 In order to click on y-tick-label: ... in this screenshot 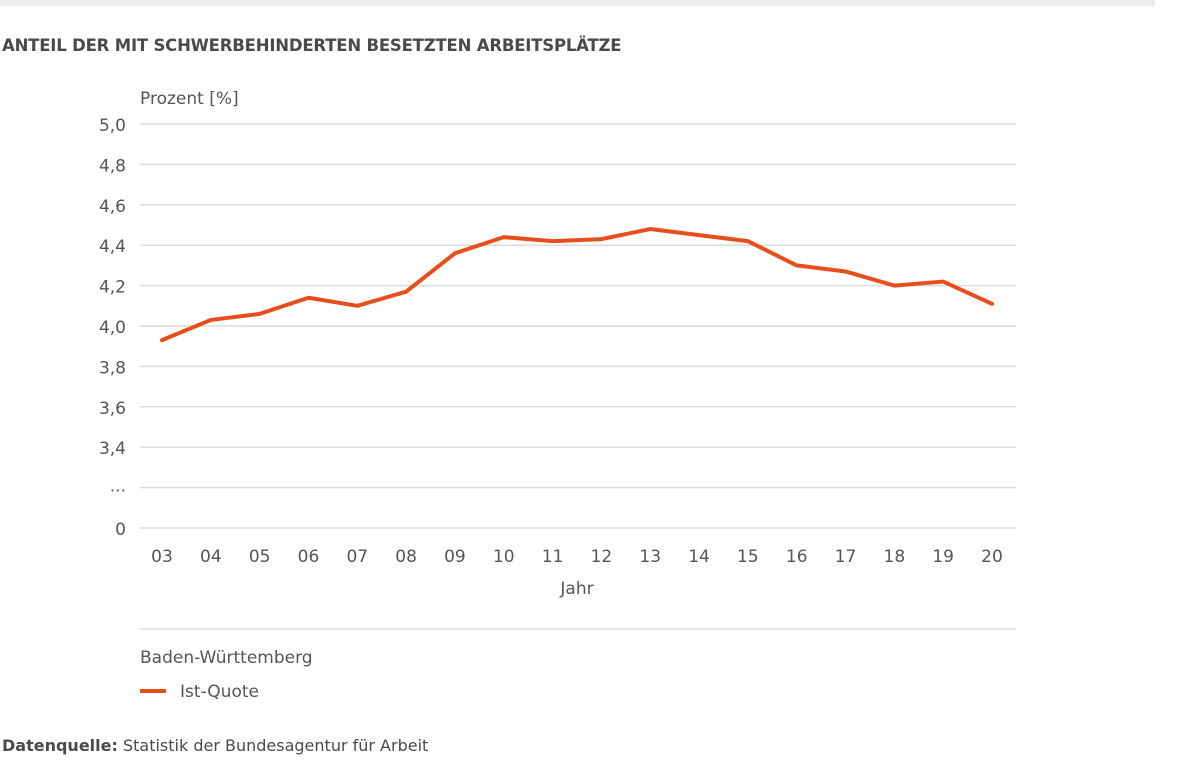, I will do `click(118, 487)`.